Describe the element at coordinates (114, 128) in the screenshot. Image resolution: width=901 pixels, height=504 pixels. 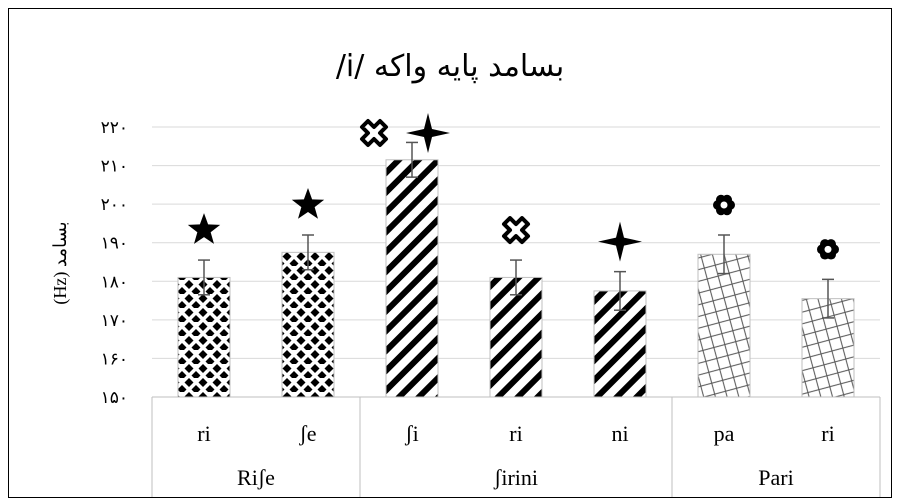
I see `y-tick-label: ۲۲۰` at that location.